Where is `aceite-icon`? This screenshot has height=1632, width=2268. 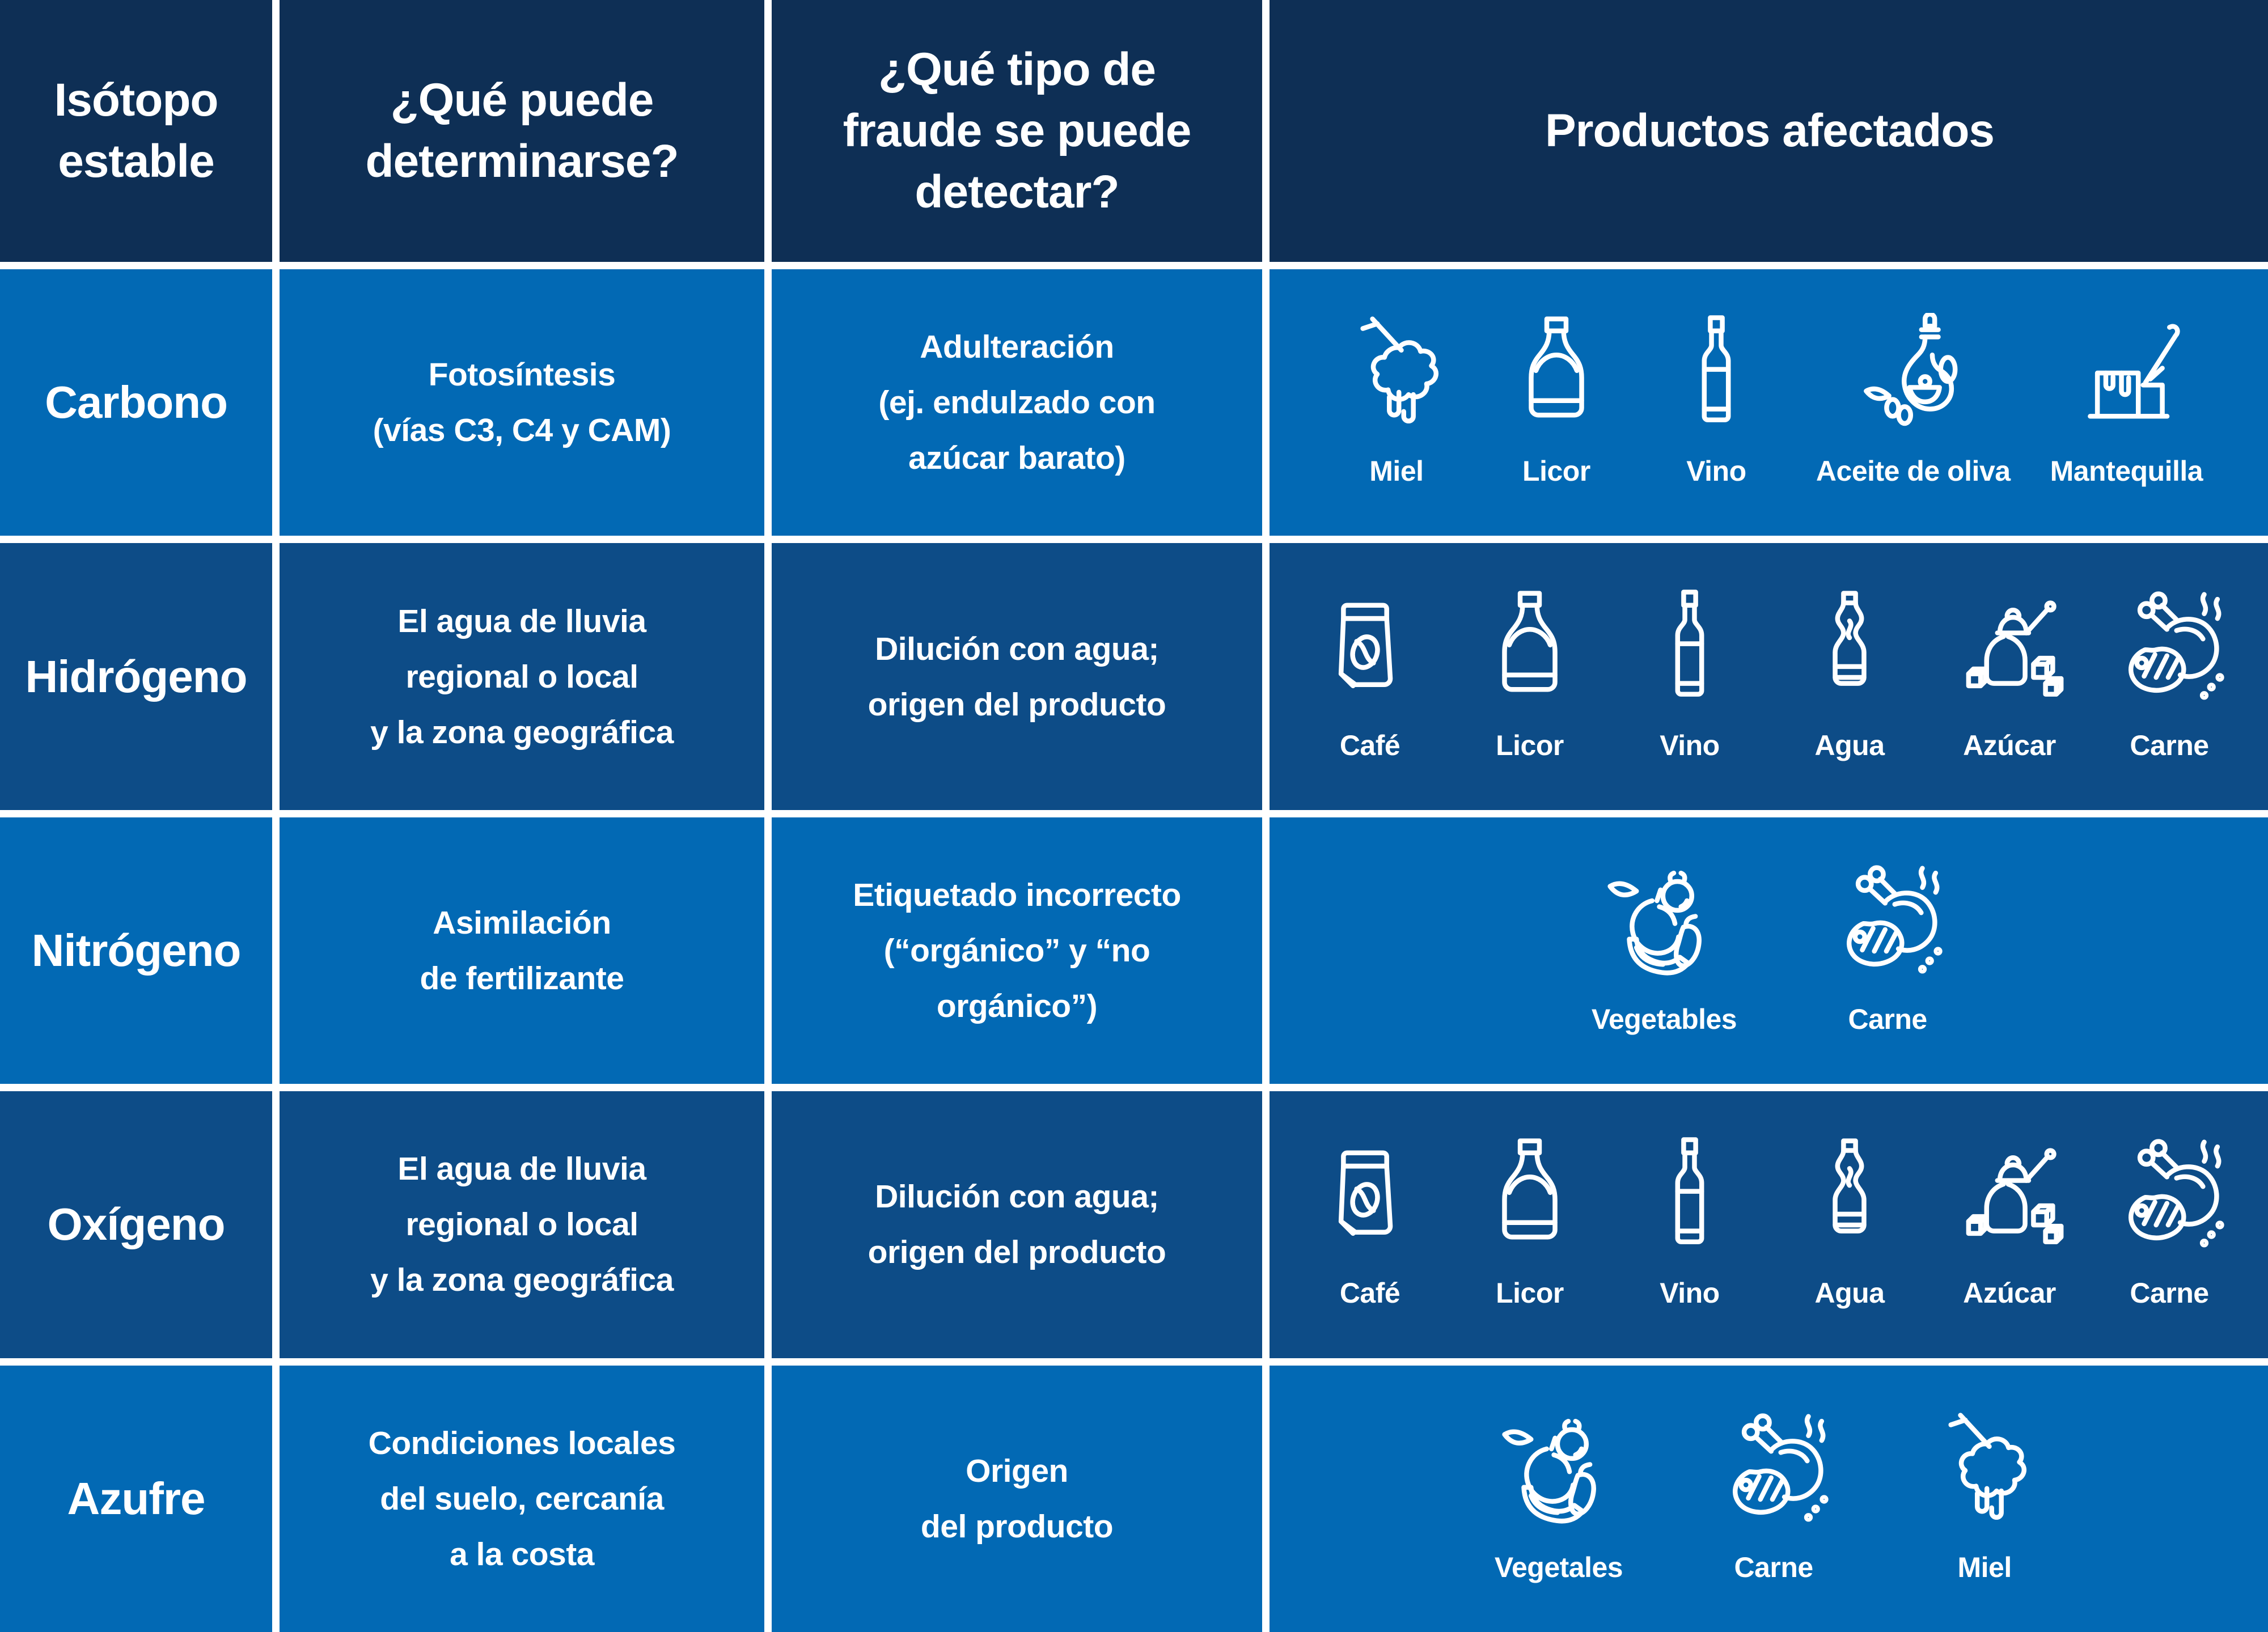
aceite-icon is located at coordinates (1913, 373).